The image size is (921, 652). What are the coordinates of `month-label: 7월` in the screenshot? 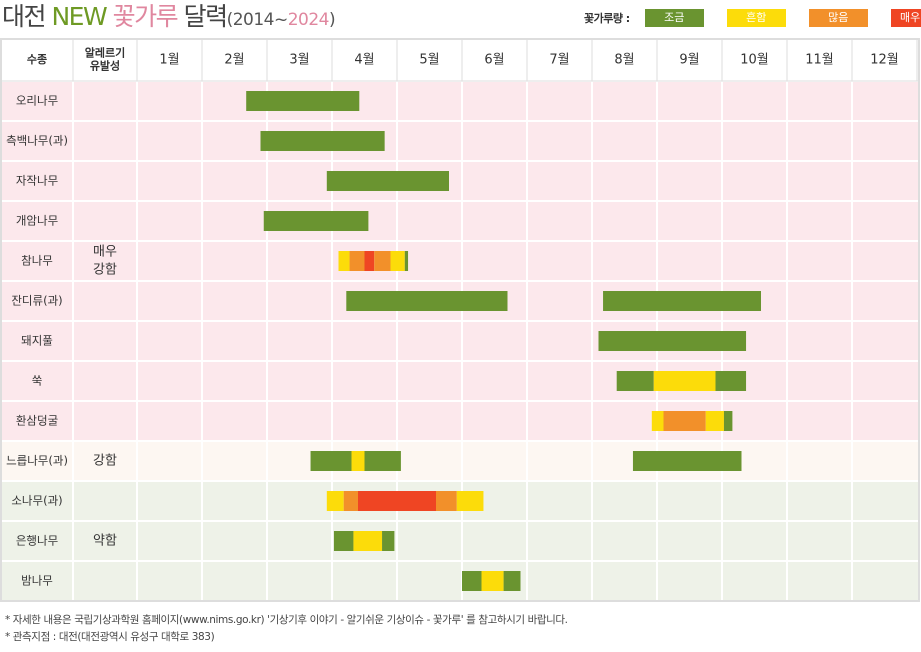 It's located at (559, 60).